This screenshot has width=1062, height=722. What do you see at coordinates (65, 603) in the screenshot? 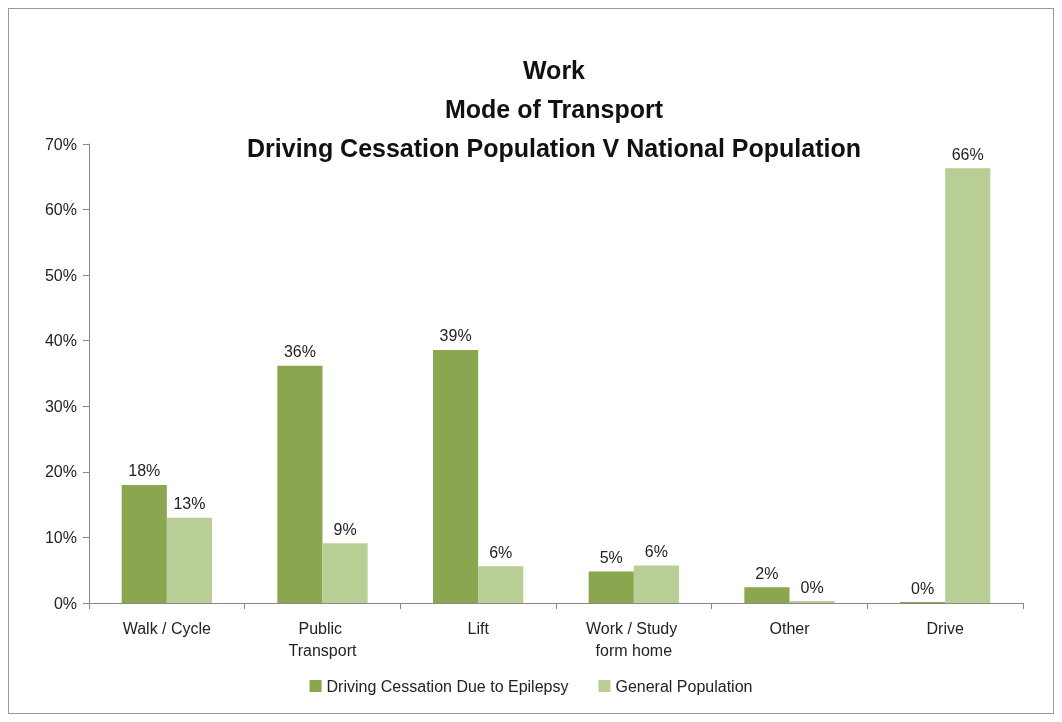
I see `y-tick-label: 0%` at bounding box center [65, 603].